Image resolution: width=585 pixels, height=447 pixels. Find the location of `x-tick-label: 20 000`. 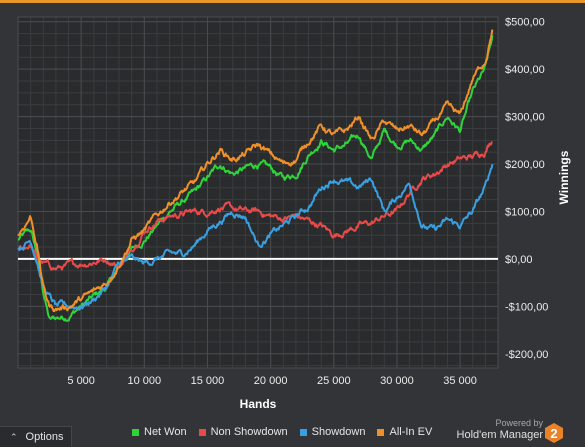

x-tick-label: 20 000 is located at coordinates (271, 381).